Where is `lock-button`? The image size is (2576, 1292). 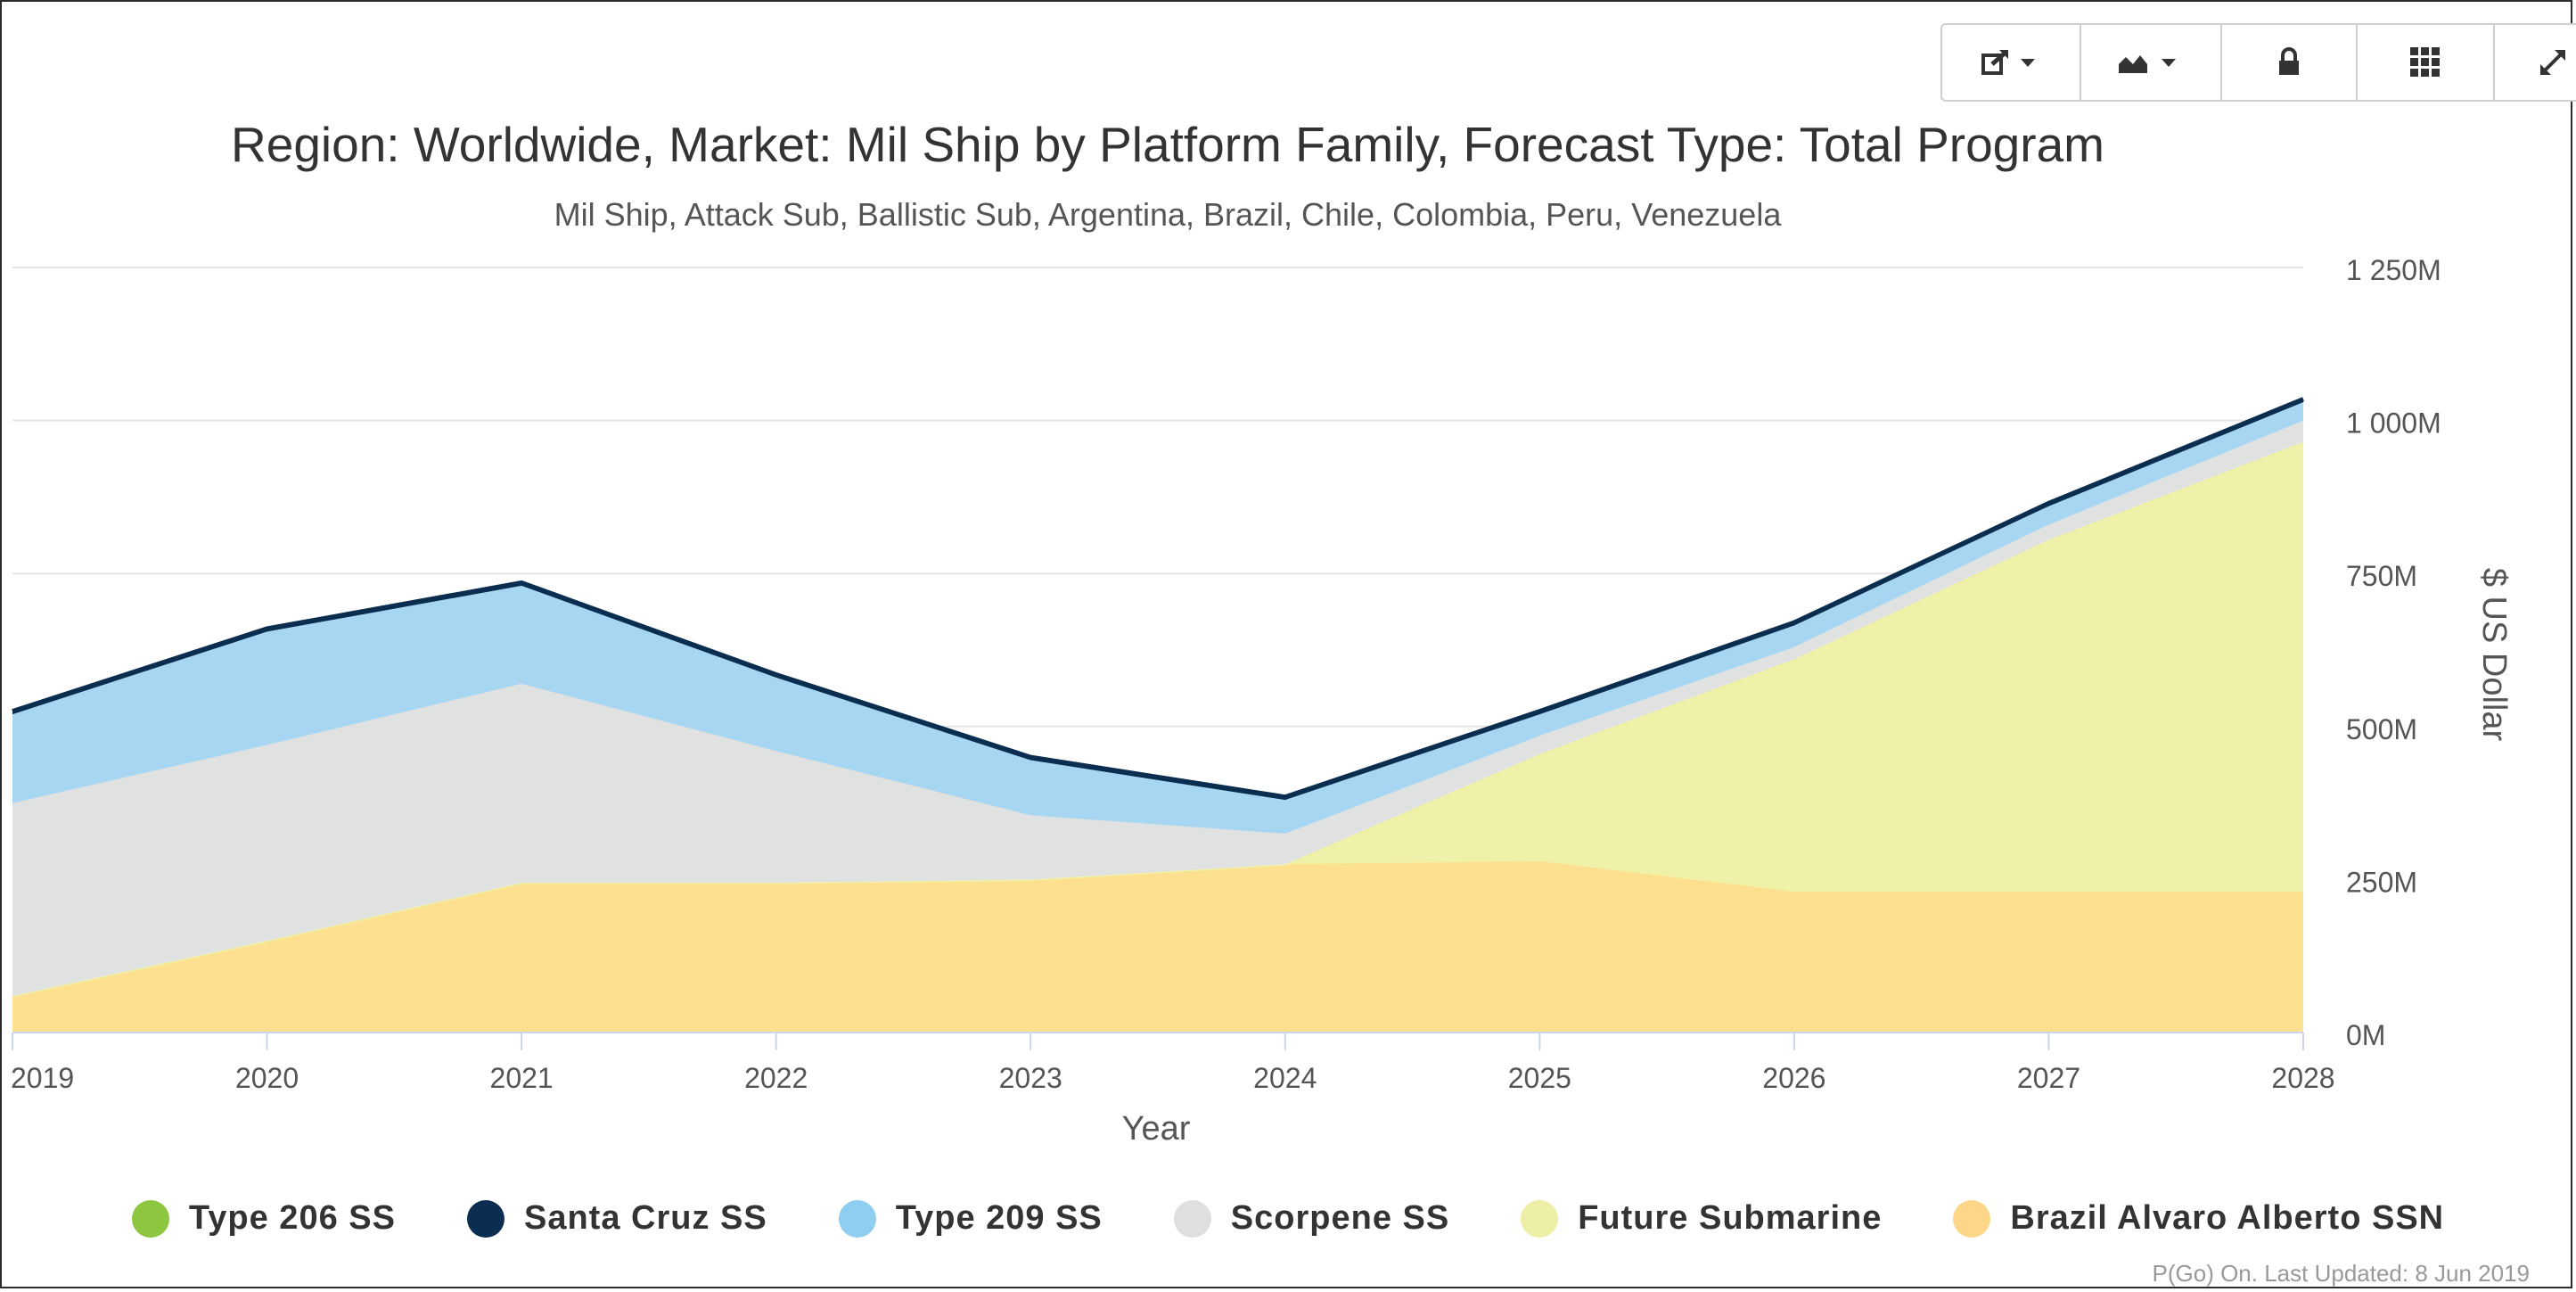
lock-button is located at coordinates (2290, 63).